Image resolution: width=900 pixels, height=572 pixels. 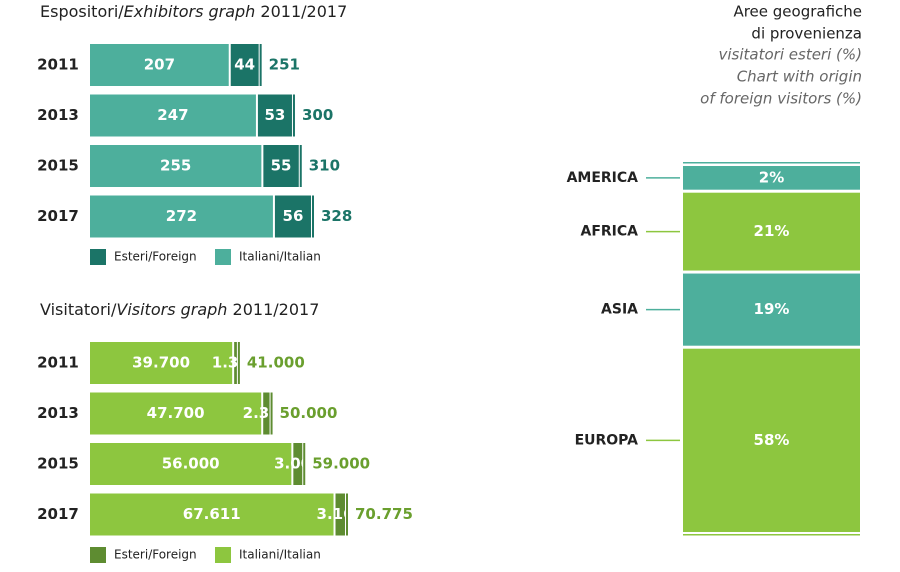 I want to click on total-label: 50.000, so click(x=309, y=413).